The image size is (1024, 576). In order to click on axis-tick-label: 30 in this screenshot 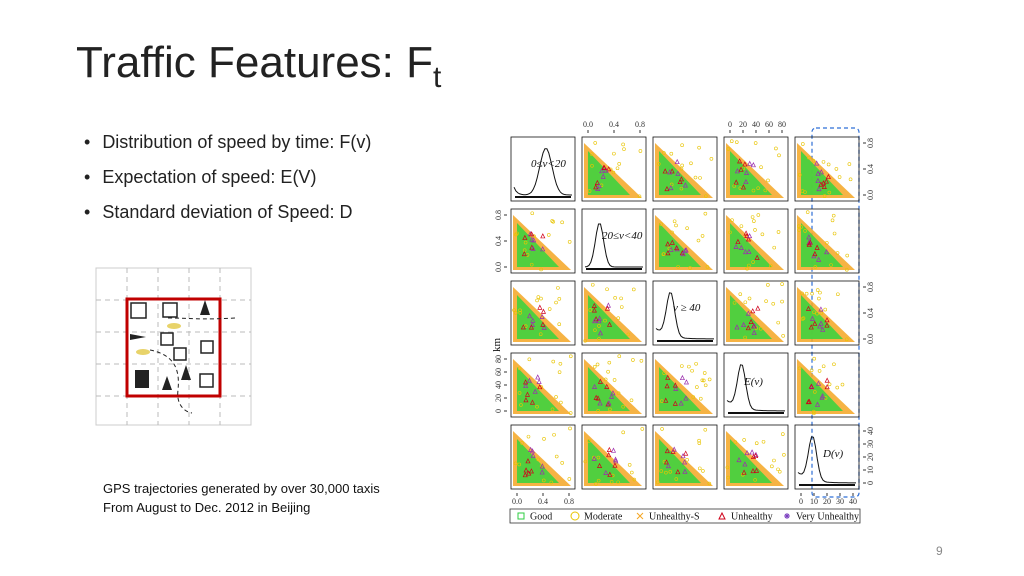, I will do `click(840, 501)`.